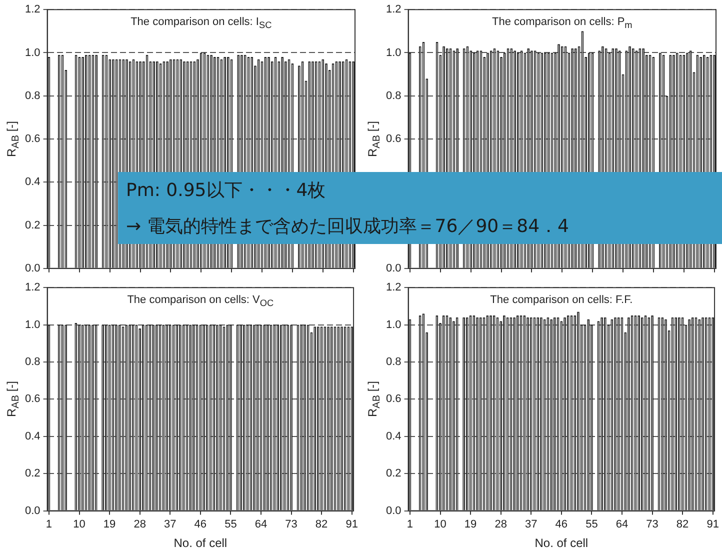 This screenshot has height=556, width=722. I want to click on annotation: → 電気的特性まで含めた回収成功率＝76／90＝84．4, so click(347, 226).